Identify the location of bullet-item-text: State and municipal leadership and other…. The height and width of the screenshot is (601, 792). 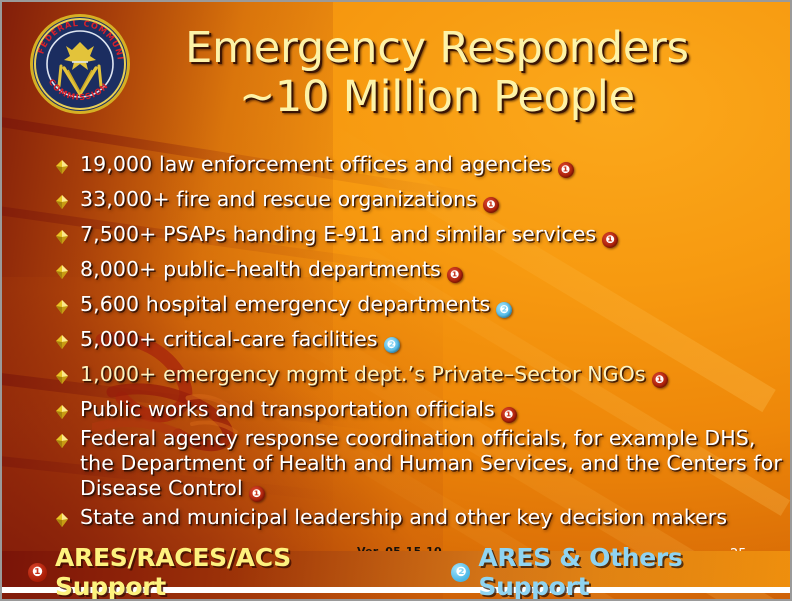
(404, 517).